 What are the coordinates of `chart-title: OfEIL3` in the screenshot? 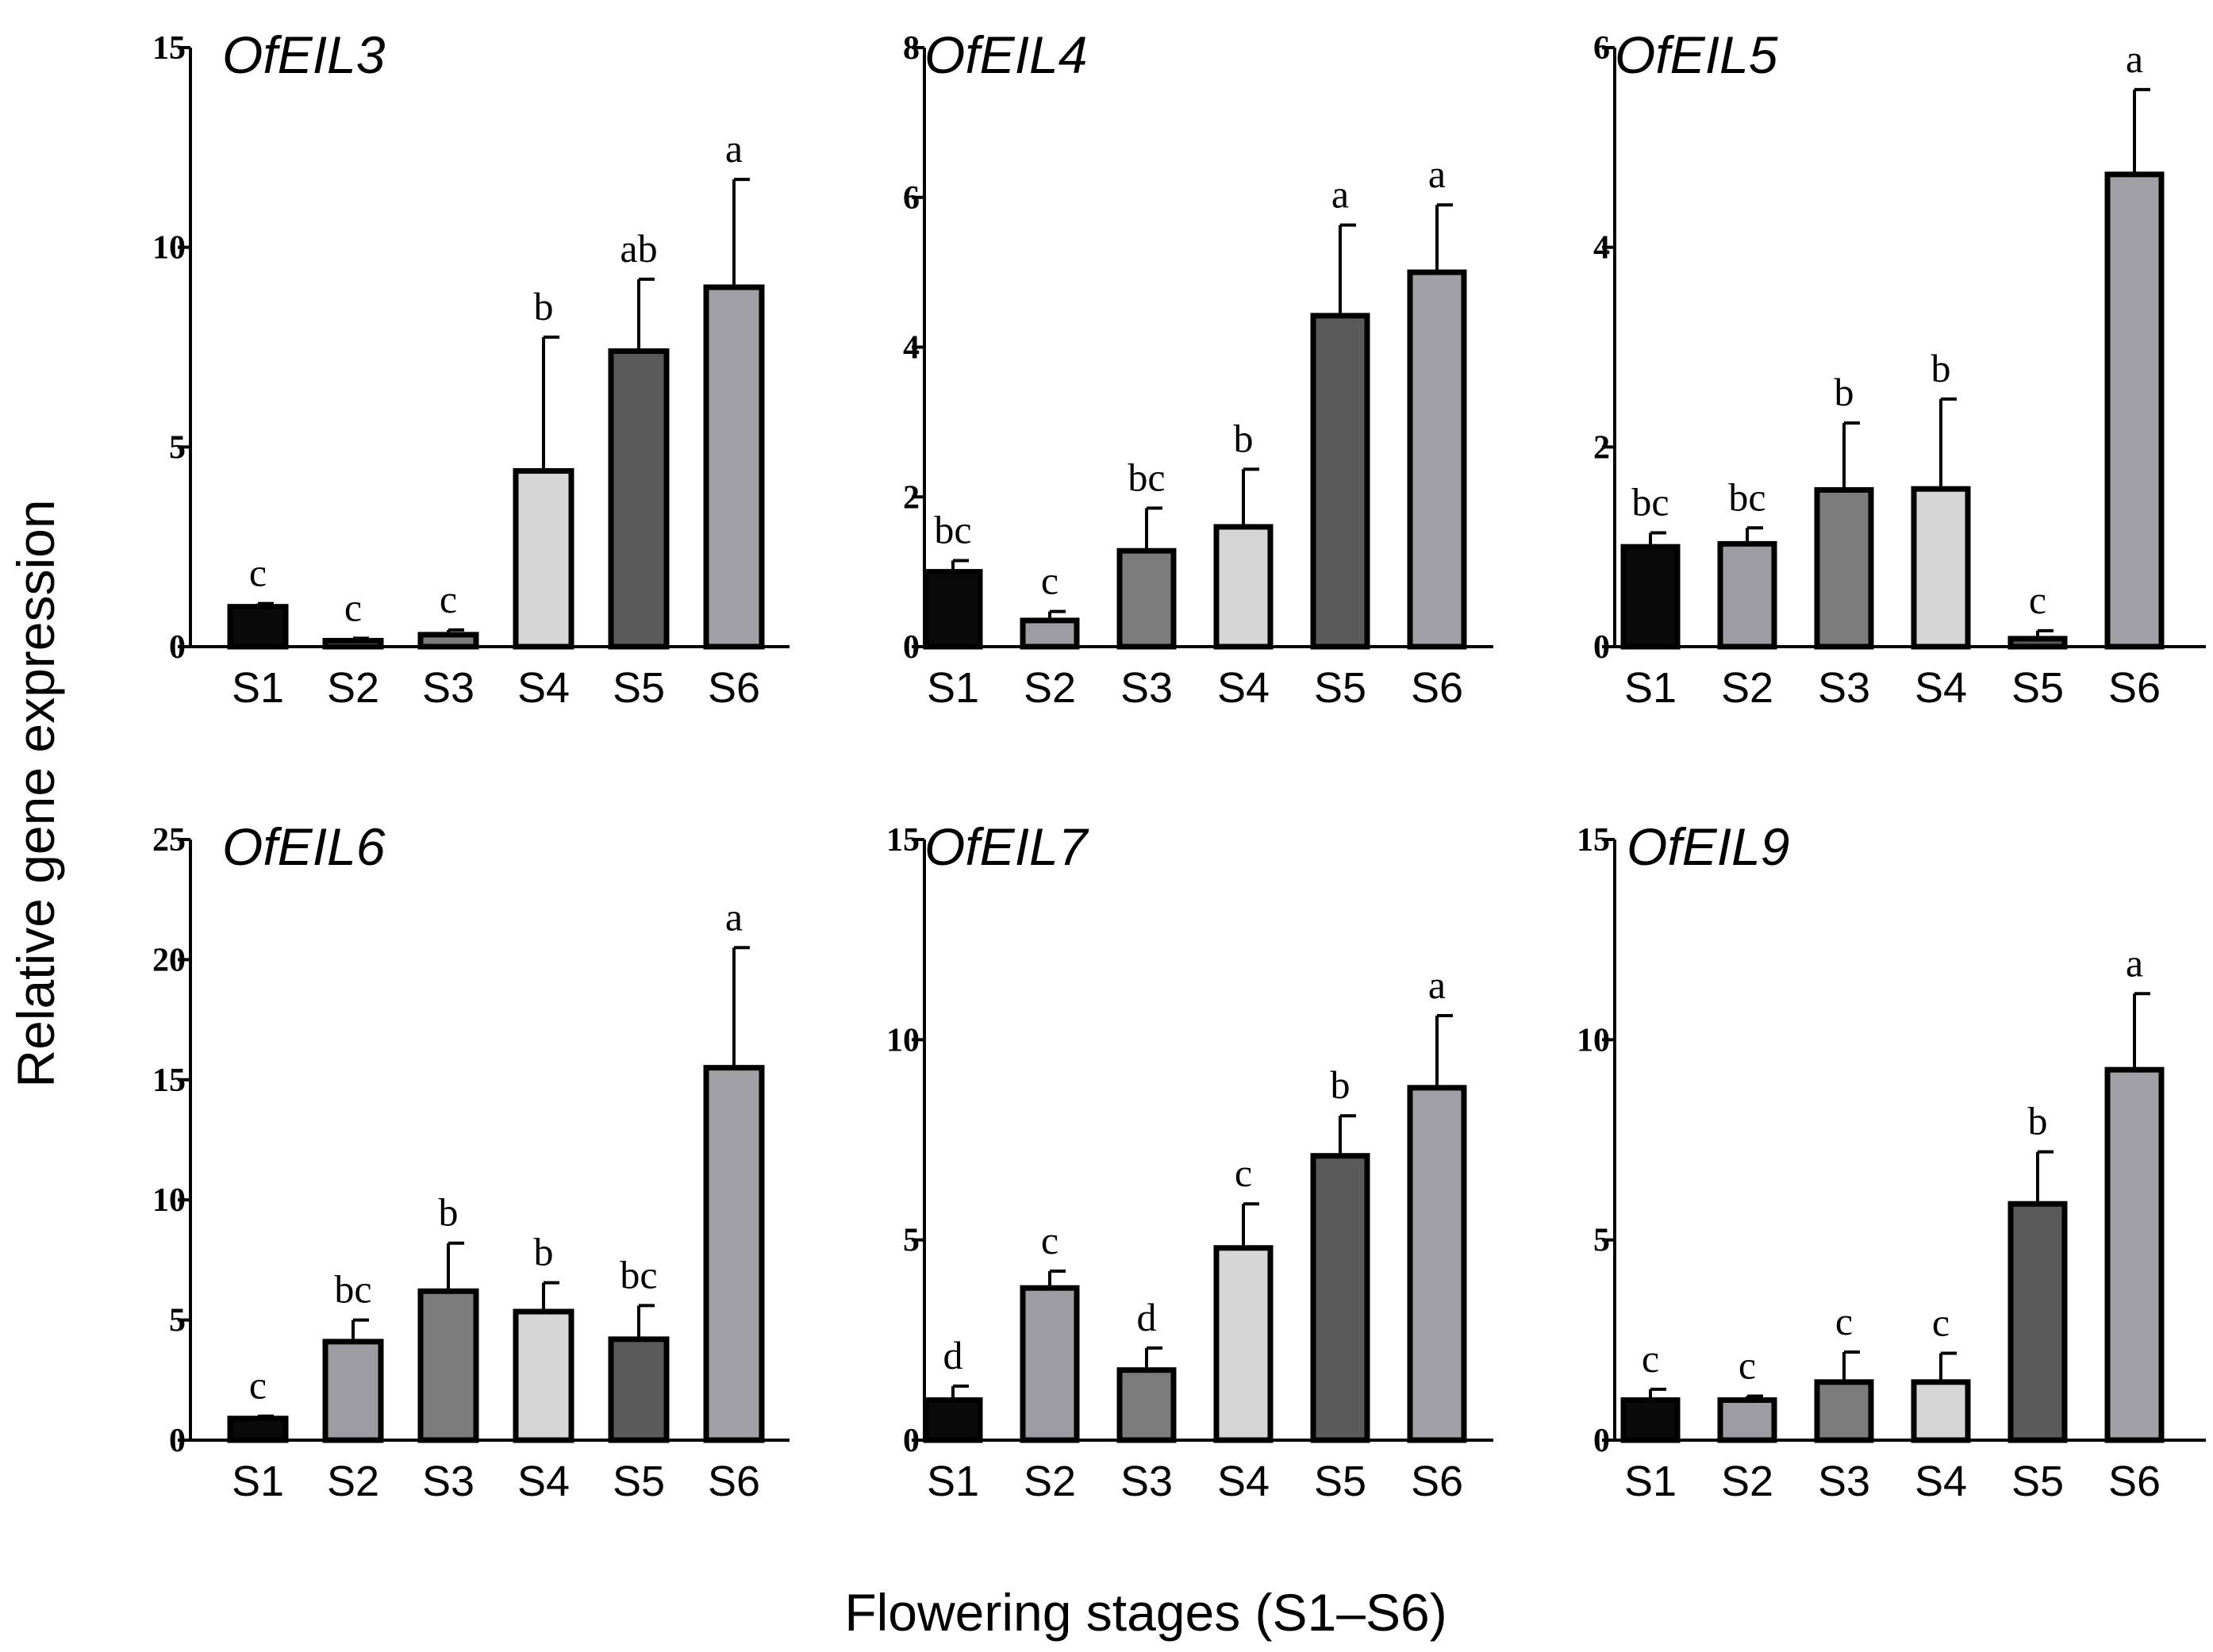 It's located at (304, 54).